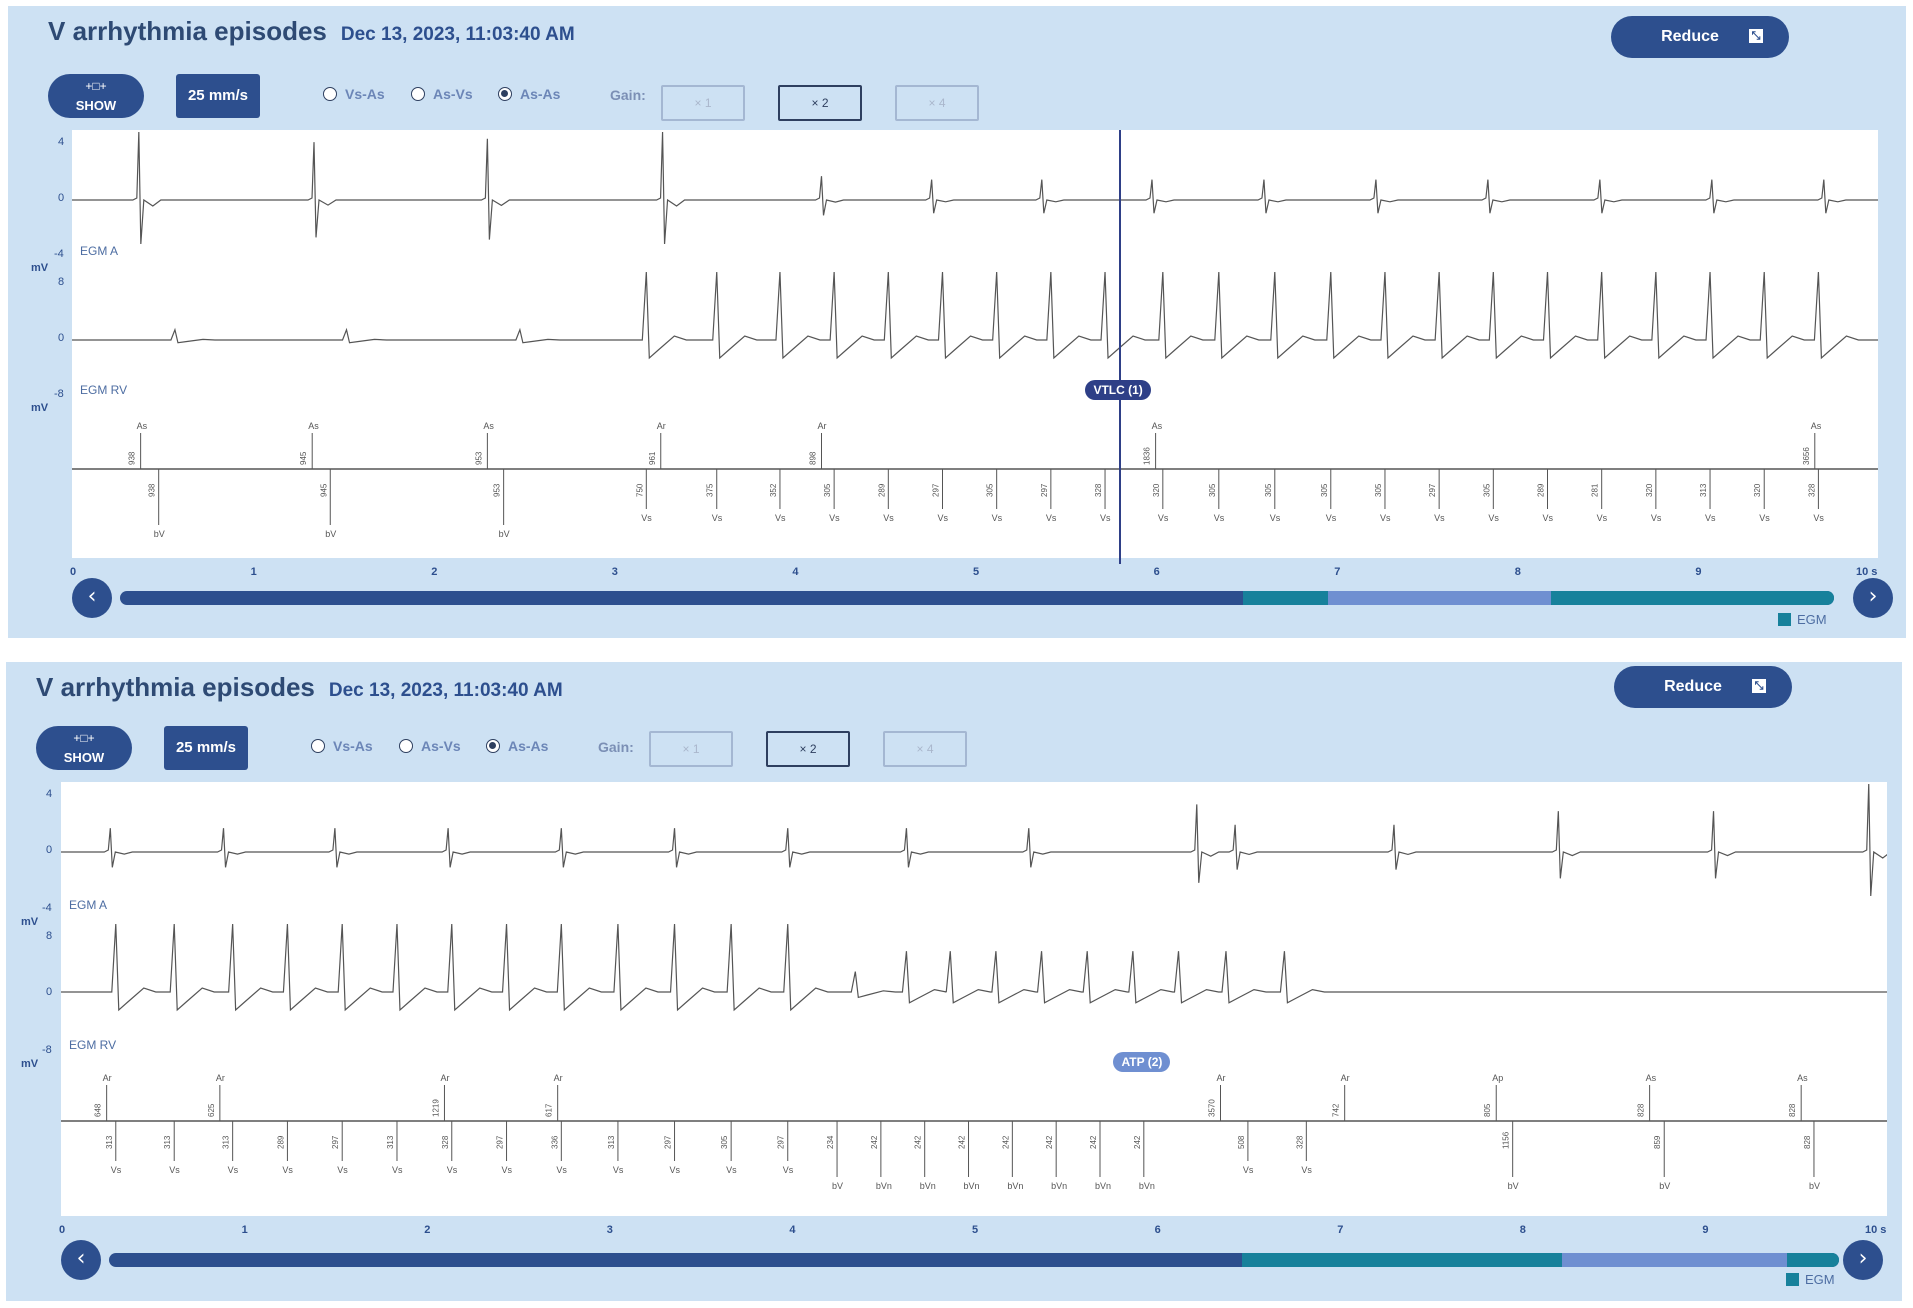 This screenshot has height=1308, width=1913. Describe the element at coordinates (96, 86) in the screenshot. I see `marker-toggle-icon: +□+` at that location.